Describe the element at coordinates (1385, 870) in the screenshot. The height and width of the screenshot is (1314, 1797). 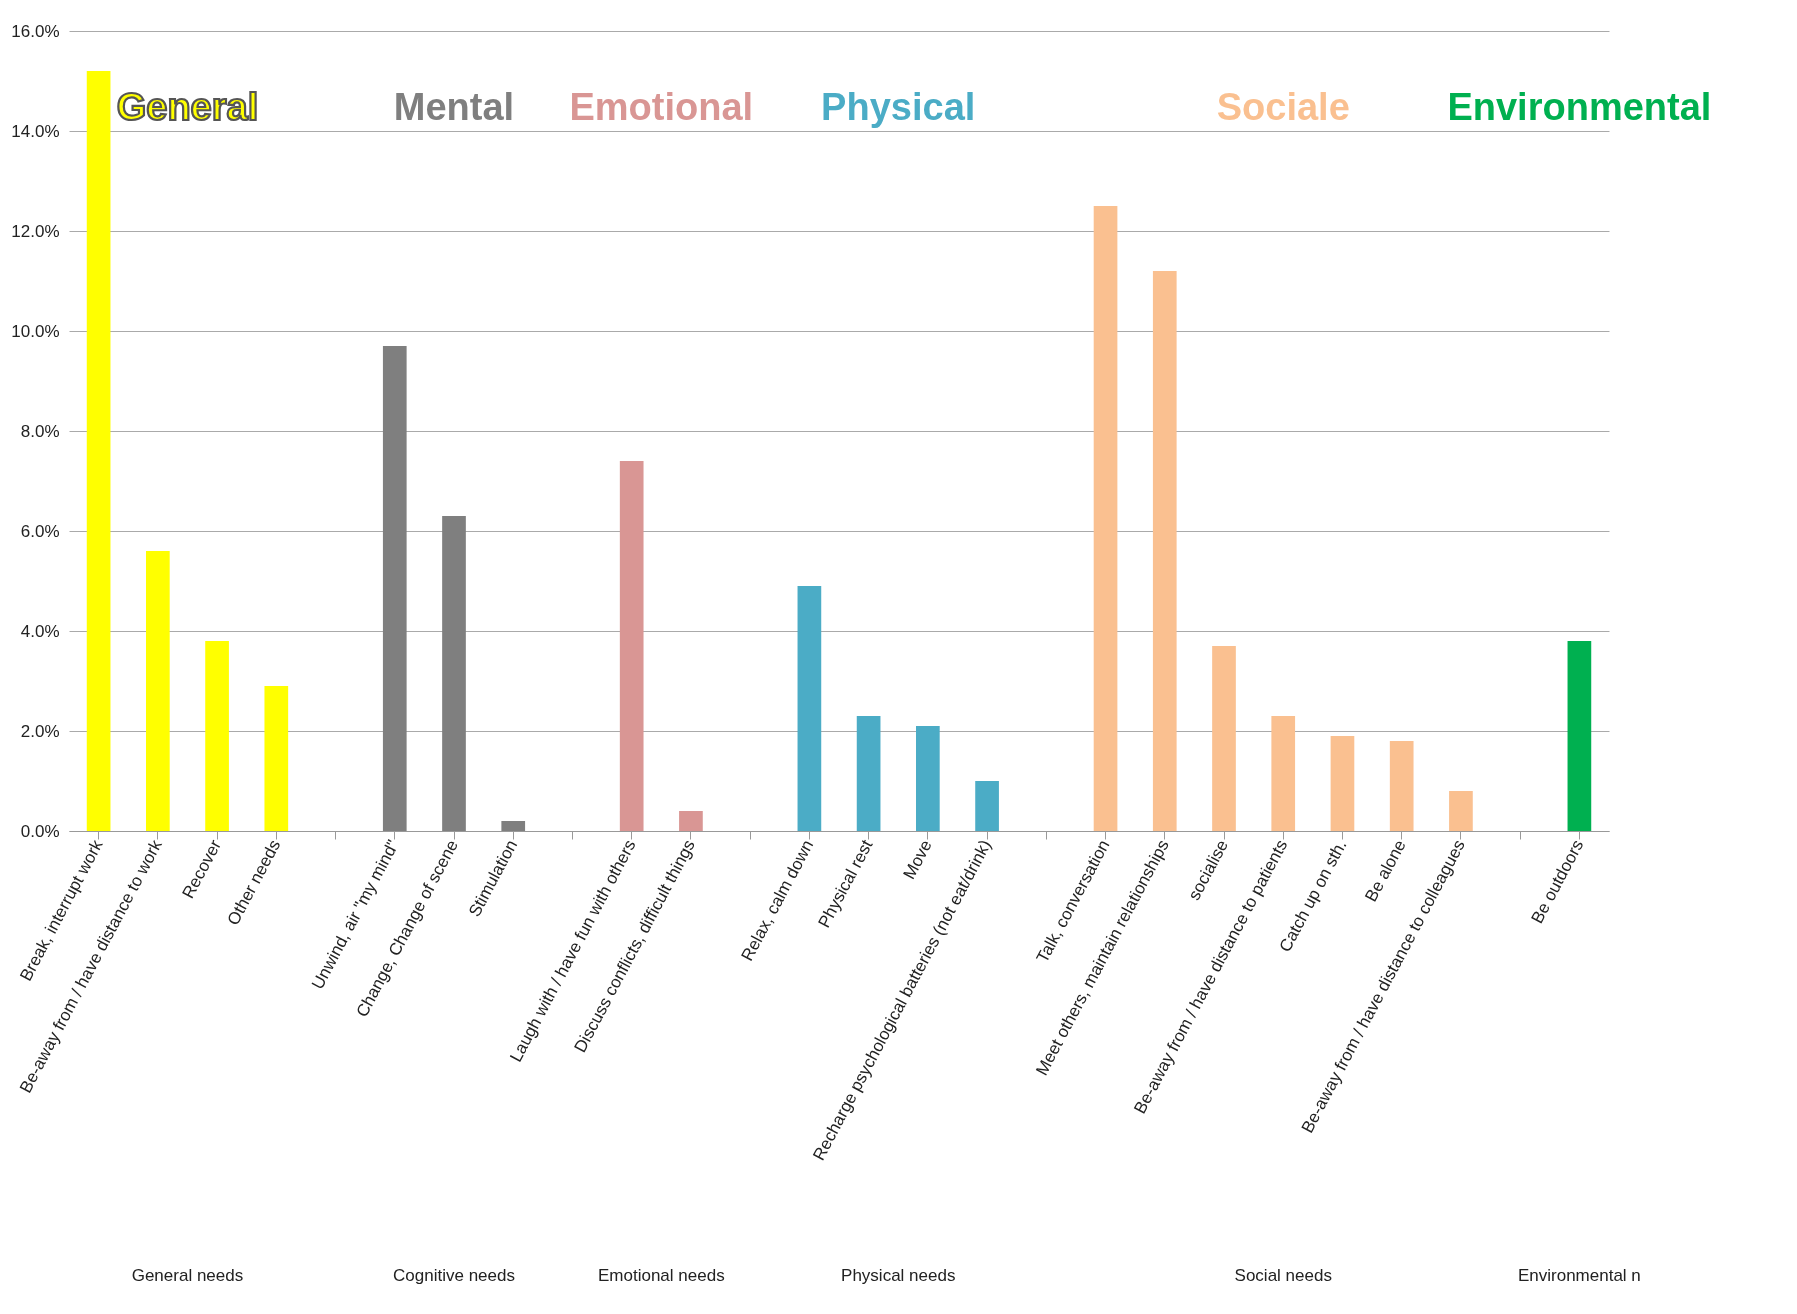
I see `x-tick-label: Be alone` at that location.